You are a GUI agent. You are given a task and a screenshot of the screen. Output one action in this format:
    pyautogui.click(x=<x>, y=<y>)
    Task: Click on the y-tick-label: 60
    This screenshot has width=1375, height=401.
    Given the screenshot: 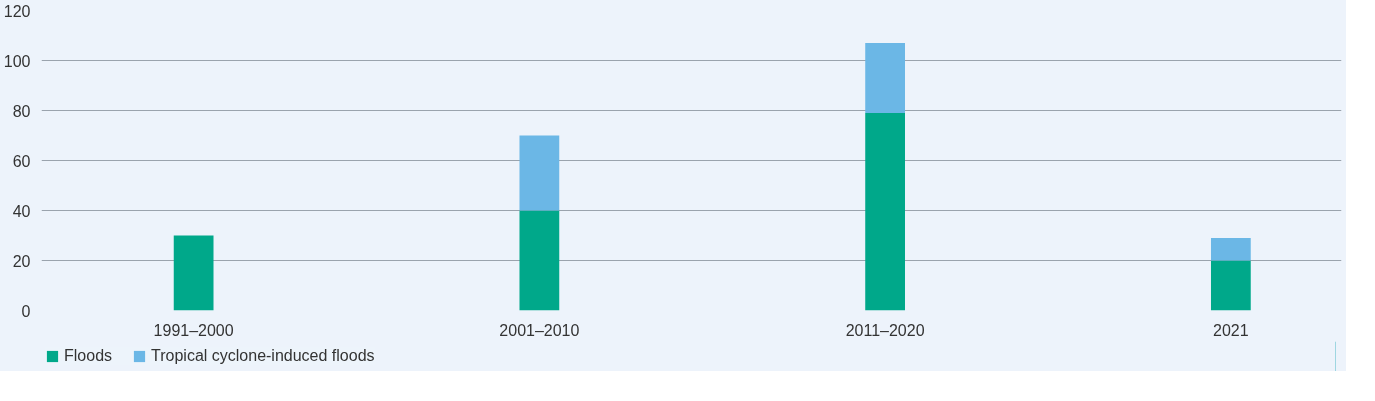 What is the action you would take?
    pyautogui.click(x=21, y=161)
    